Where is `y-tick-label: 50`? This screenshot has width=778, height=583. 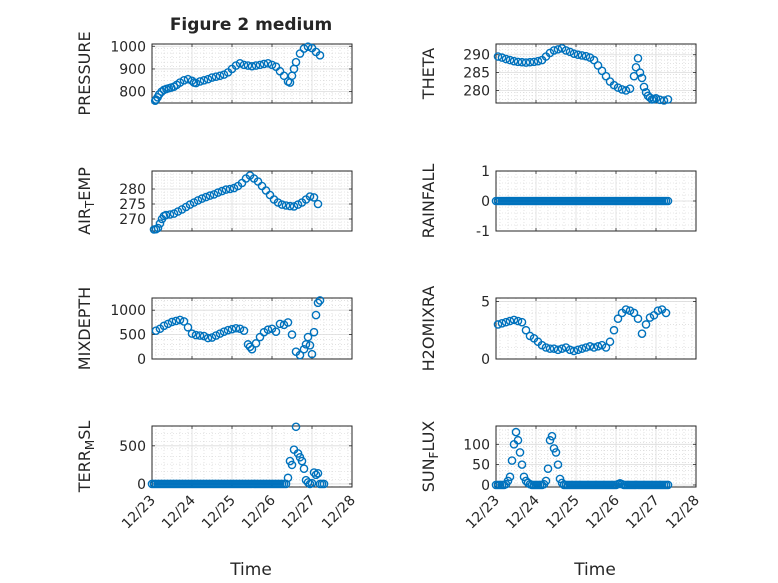 y-tick-label: 50 is located at coordinates (481, 466).